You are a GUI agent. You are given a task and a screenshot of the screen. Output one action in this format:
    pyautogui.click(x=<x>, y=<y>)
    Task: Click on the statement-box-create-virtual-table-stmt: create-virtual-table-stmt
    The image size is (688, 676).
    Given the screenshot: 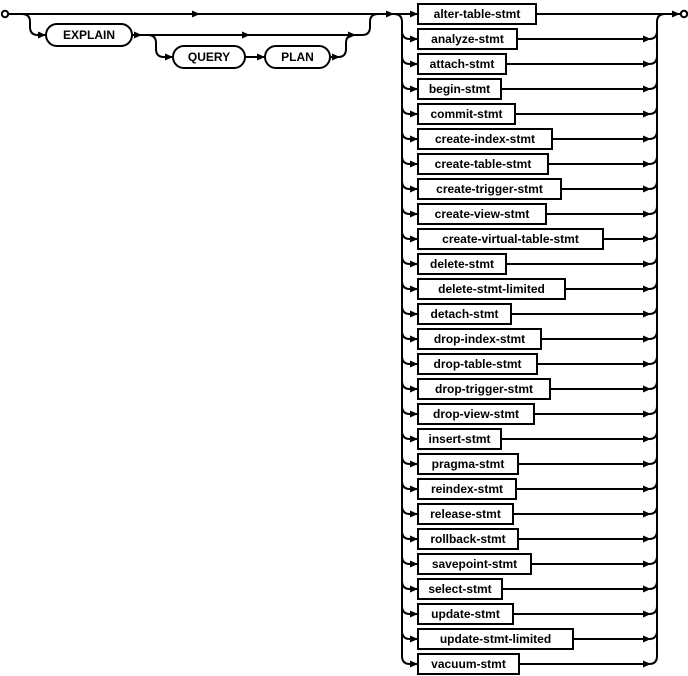 What is the action you would take?
    pyautogui.click(x=510, y=239)
    